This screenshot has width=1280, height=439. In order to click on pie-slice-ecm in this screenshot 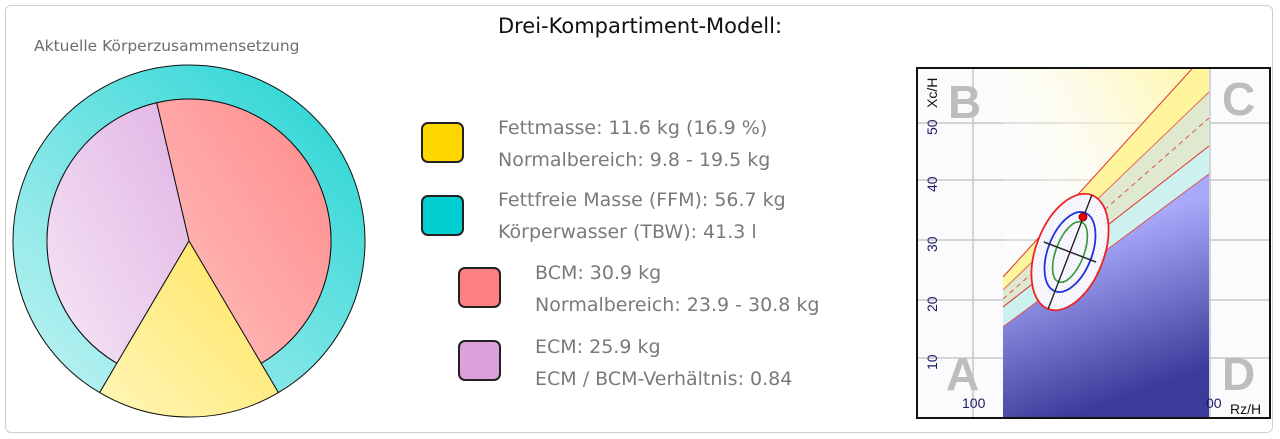, I will do `click(118, 233)`.